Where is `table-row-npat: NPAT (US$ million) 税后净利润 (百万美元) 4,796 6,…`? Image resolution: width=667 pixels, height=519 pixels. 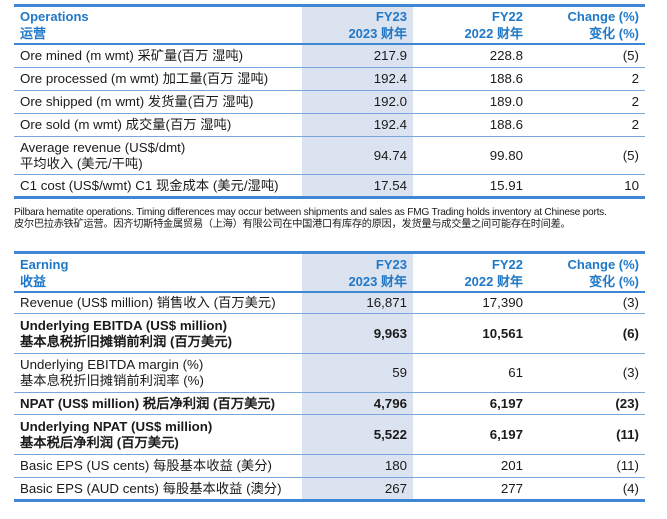
table-row-npat: NPAT (US$ million) 税后净利润 (百万美元) 4,796 6,… is located at coordinates (329, 404).